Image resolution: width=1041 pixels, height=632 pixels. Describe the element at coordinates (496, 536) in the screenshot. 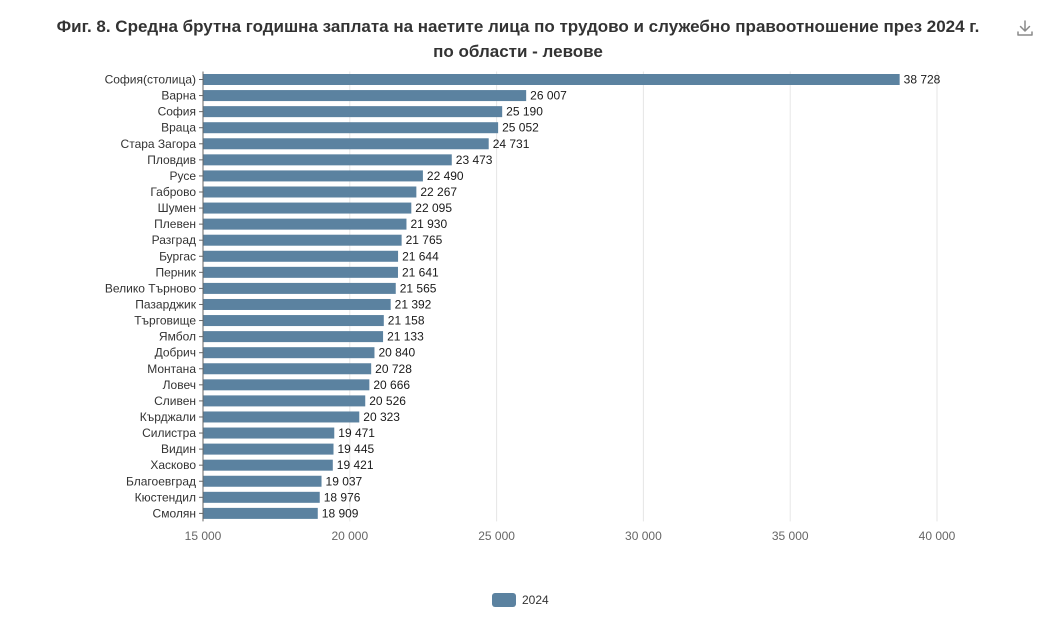

I see `x-tick-label: 25 000` at that location.